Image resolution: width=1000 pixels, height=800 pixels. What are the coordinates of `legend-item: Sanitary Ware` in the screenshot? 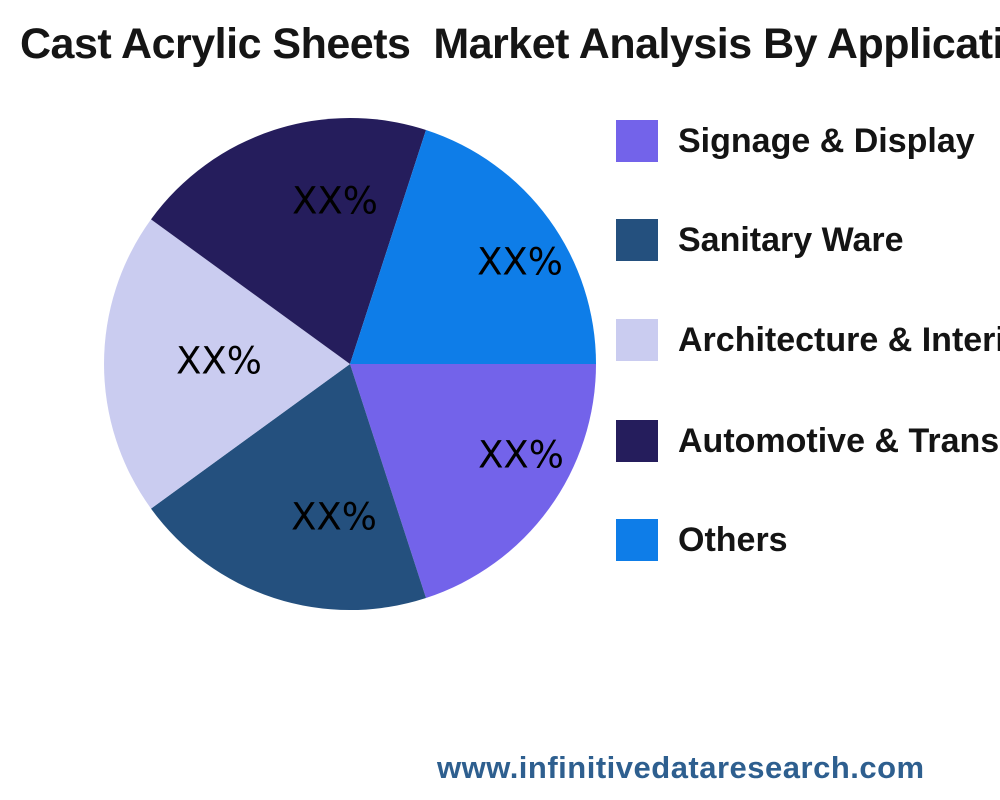 It's located at (808, 240).